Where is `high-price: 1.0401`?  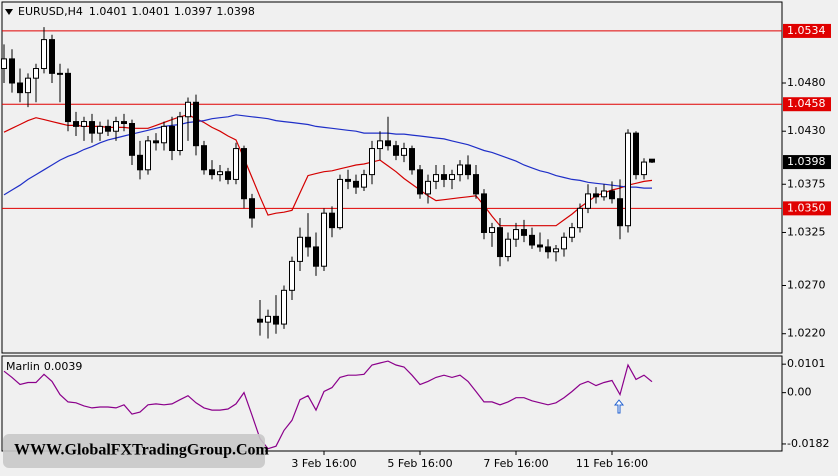 high-price: 1.0401 is located at coordinates (150, 11).